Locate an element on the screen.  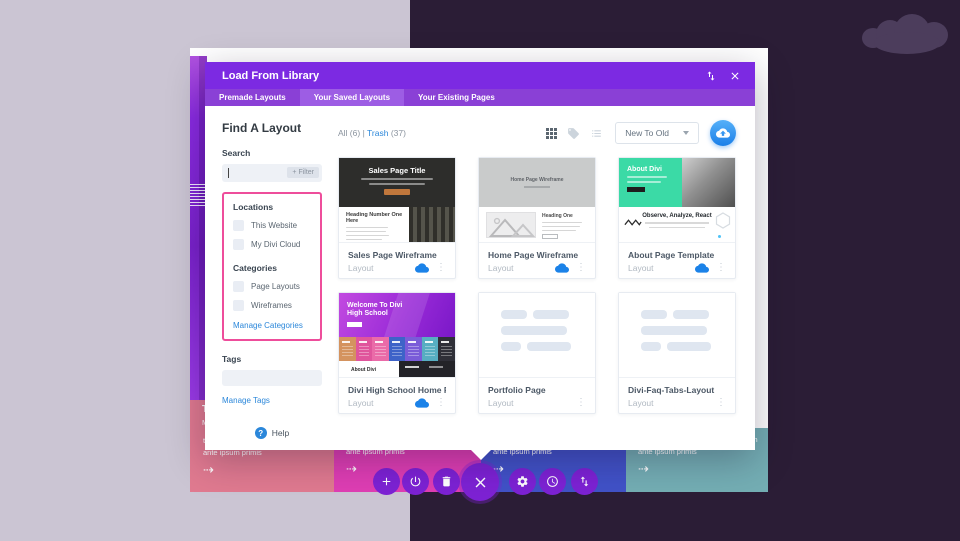
sidebar-heading: Find A Layout is located at coordinates (262, 128).